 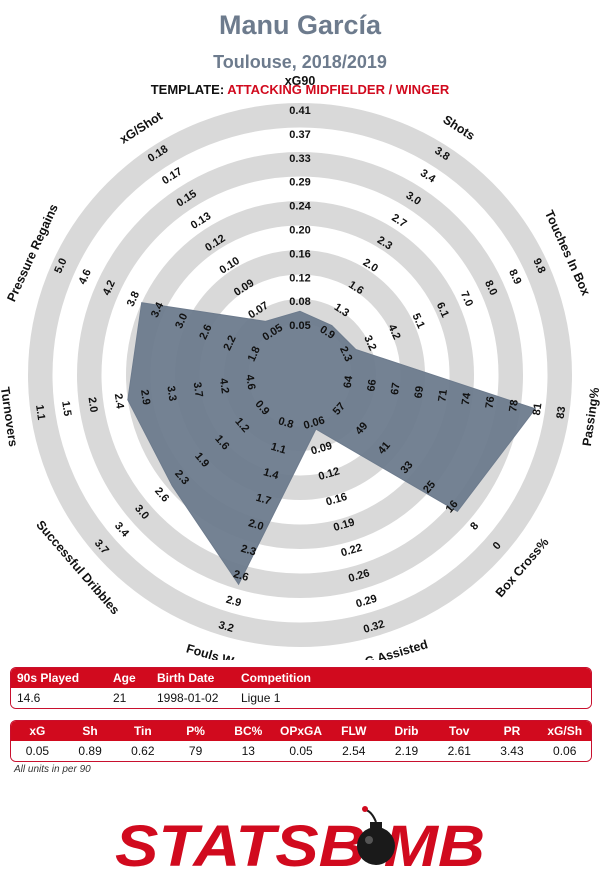 I want to click on info-header-cell: Birth Date, so click(x=186, y=678).